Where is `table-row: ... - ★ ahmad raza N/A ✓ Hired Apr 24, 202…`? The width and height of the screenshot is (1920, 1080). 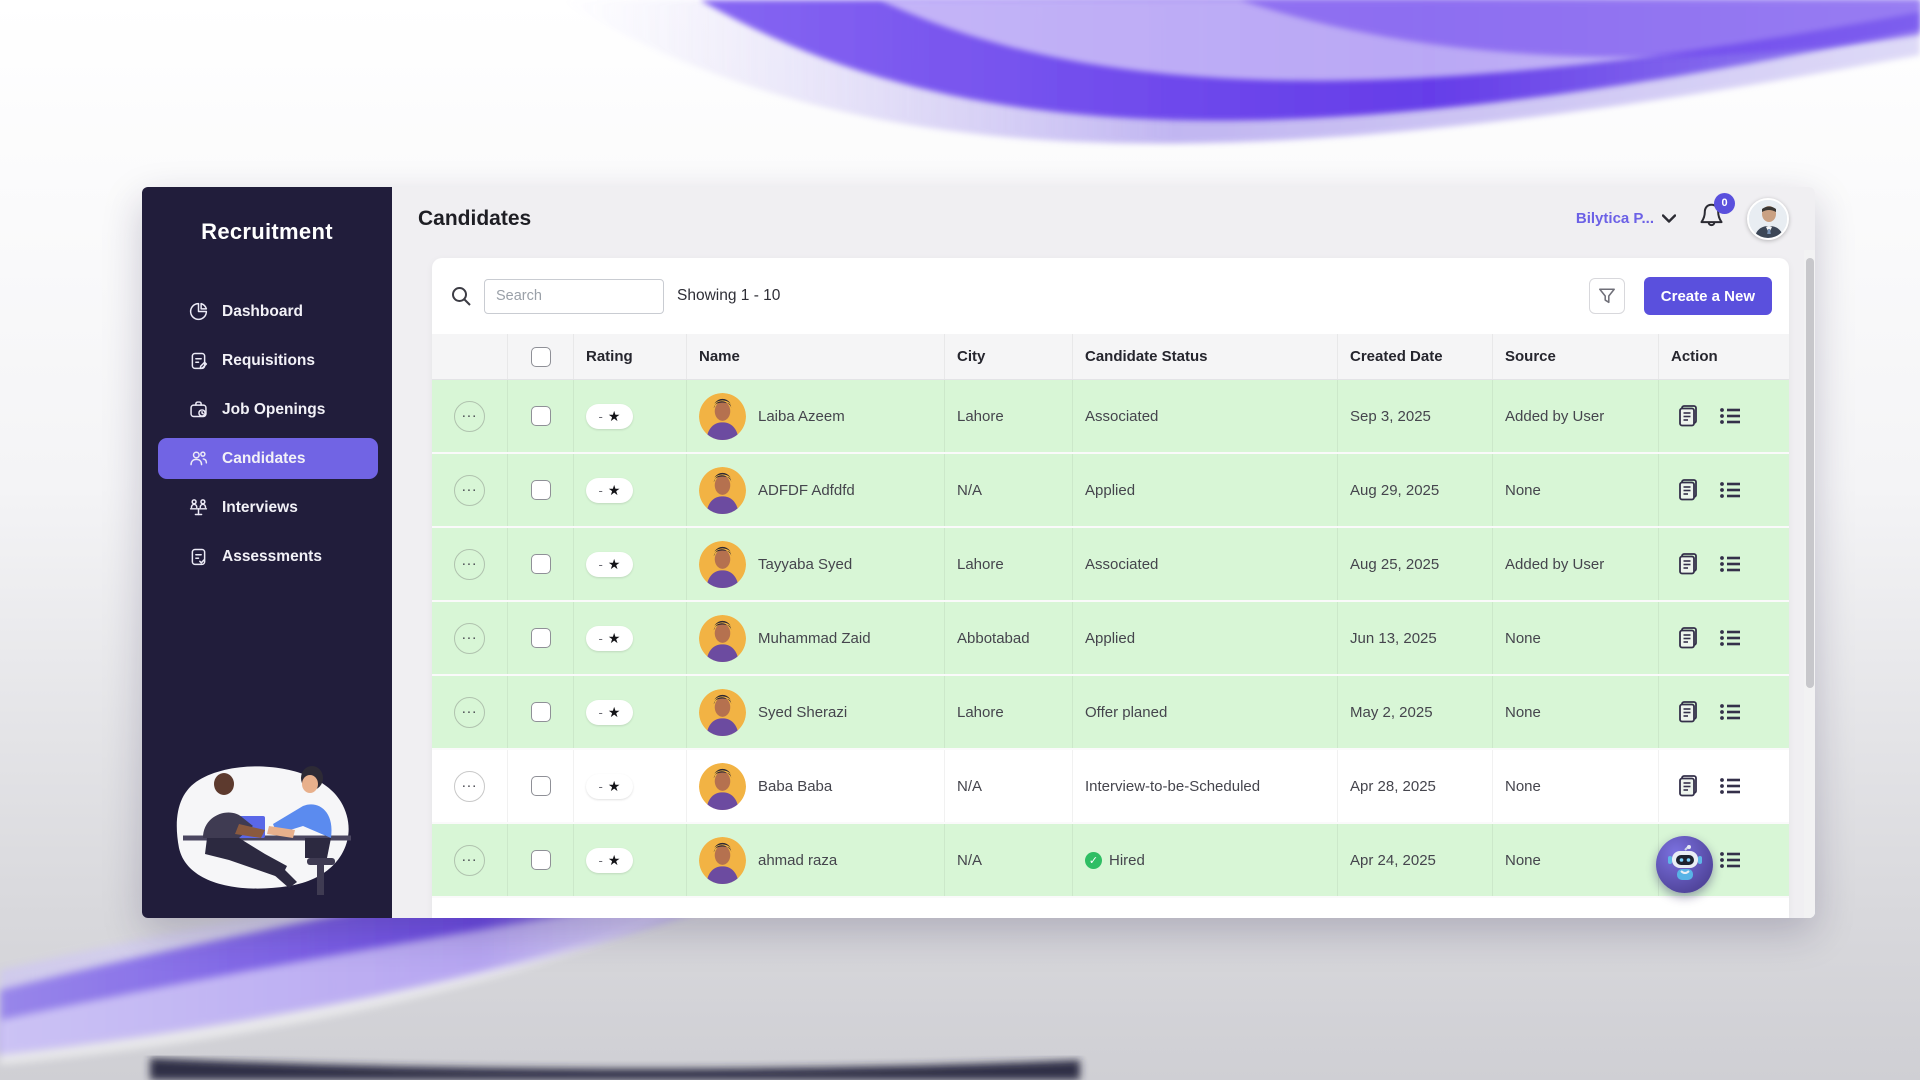
table-row: ... - ★ ahmad raza N/A ✓ Hired Apr 24, 202… is located at coordinates (1110, 861).